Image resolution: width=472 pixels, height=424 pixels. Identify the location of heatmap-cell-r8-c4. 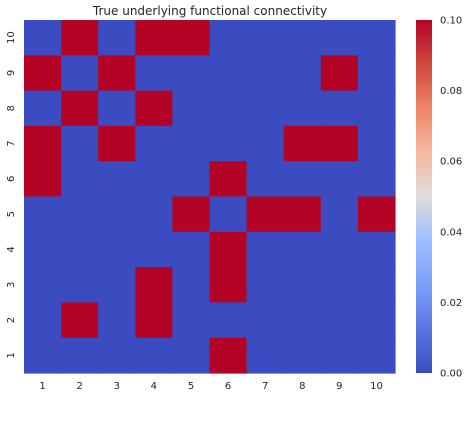
(154, 108).